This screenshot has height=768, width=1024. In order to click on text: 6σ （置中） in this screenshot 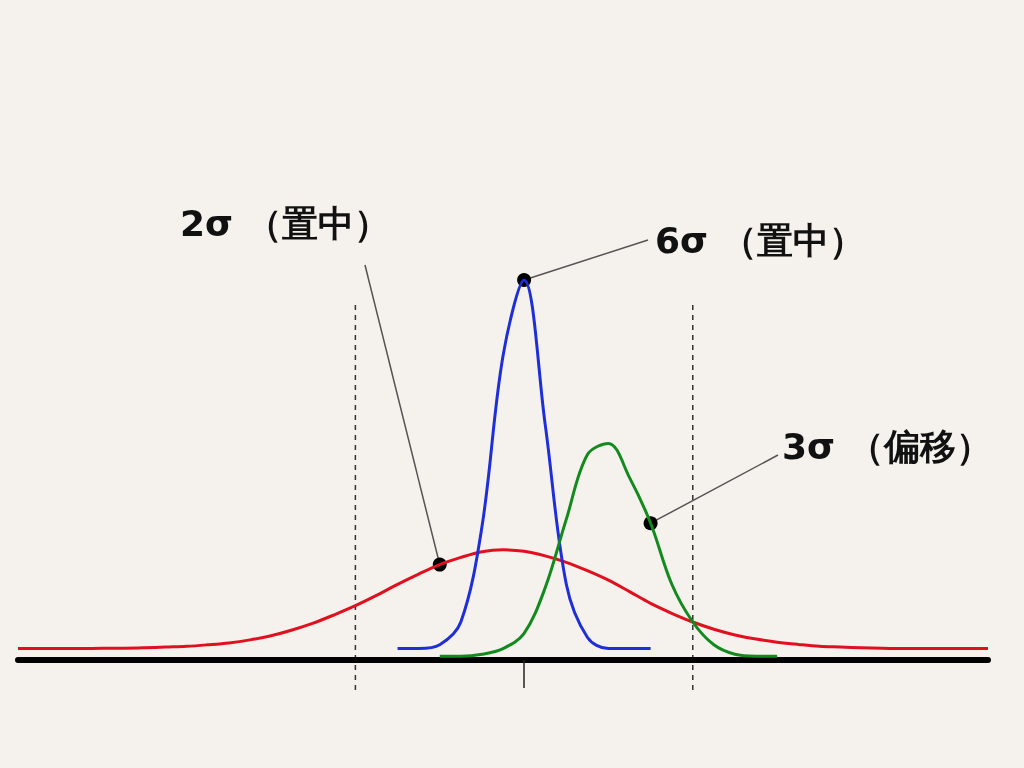, I will do `click(760, 240)`.